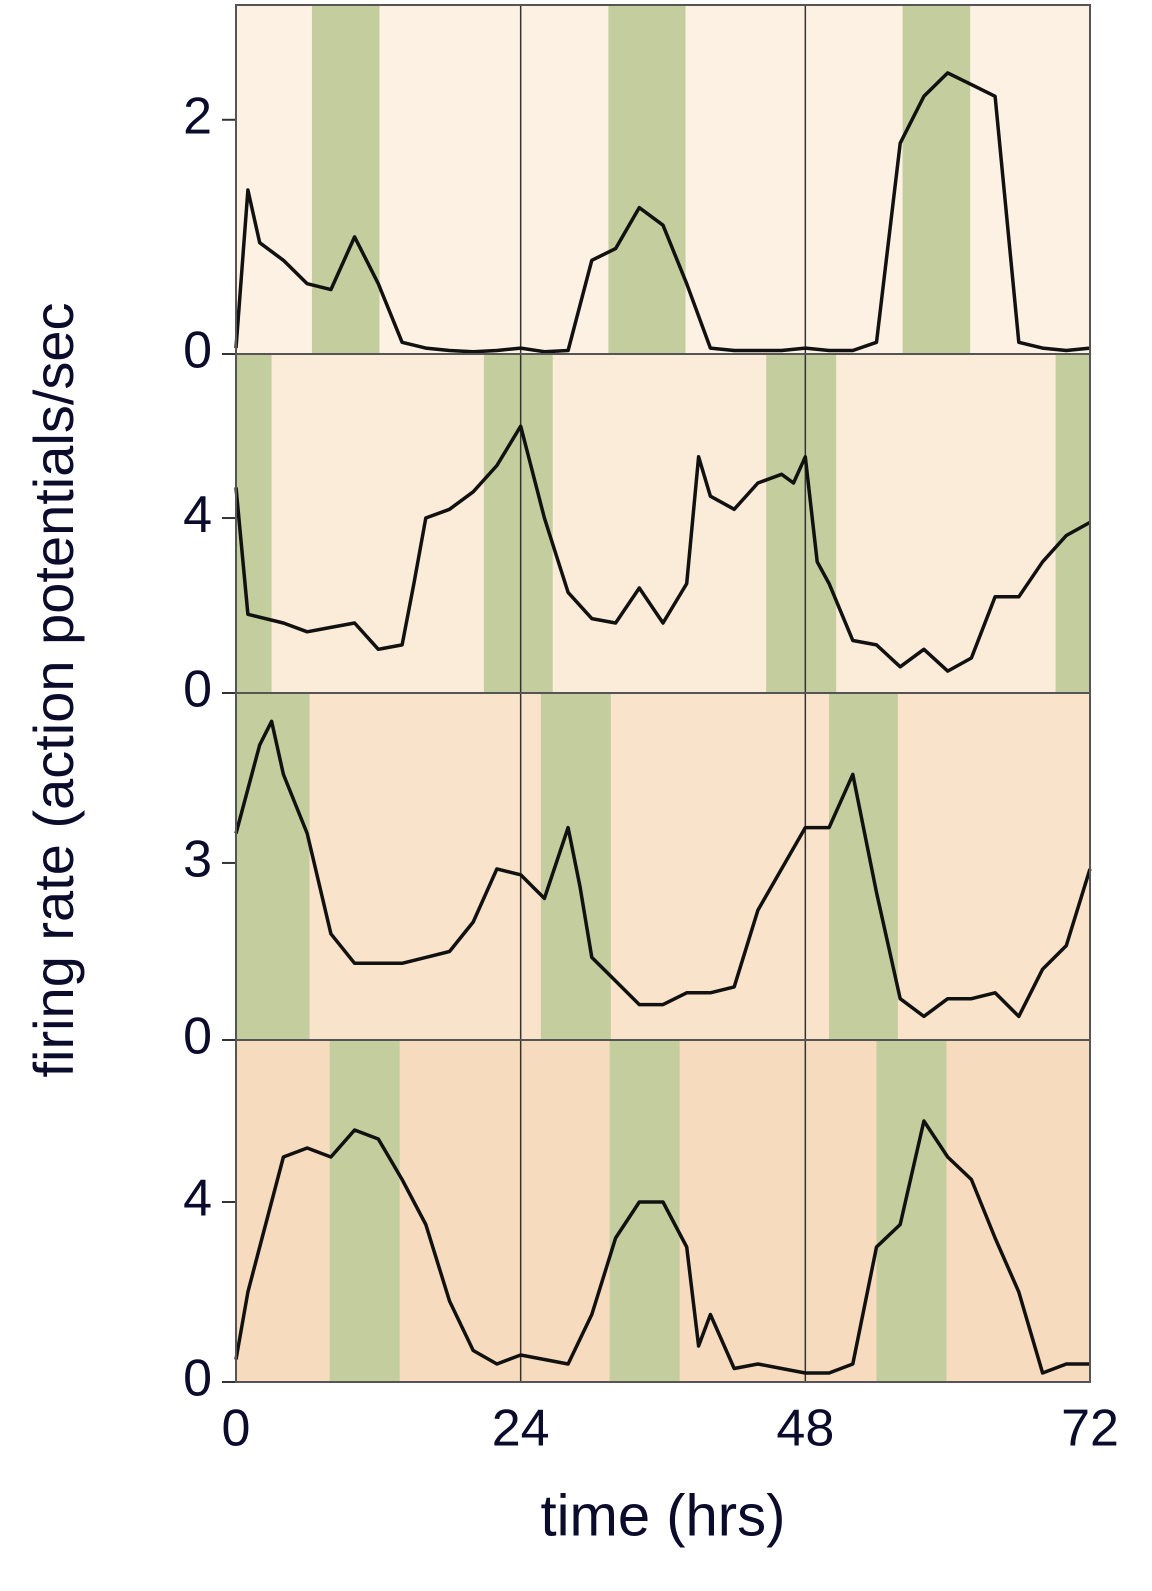 The width and height of the screenshot is (1152, 1591). Describe the element at coordinates (236, 1429) in the screenshot. I see `x-tick-label: 0` at that location.